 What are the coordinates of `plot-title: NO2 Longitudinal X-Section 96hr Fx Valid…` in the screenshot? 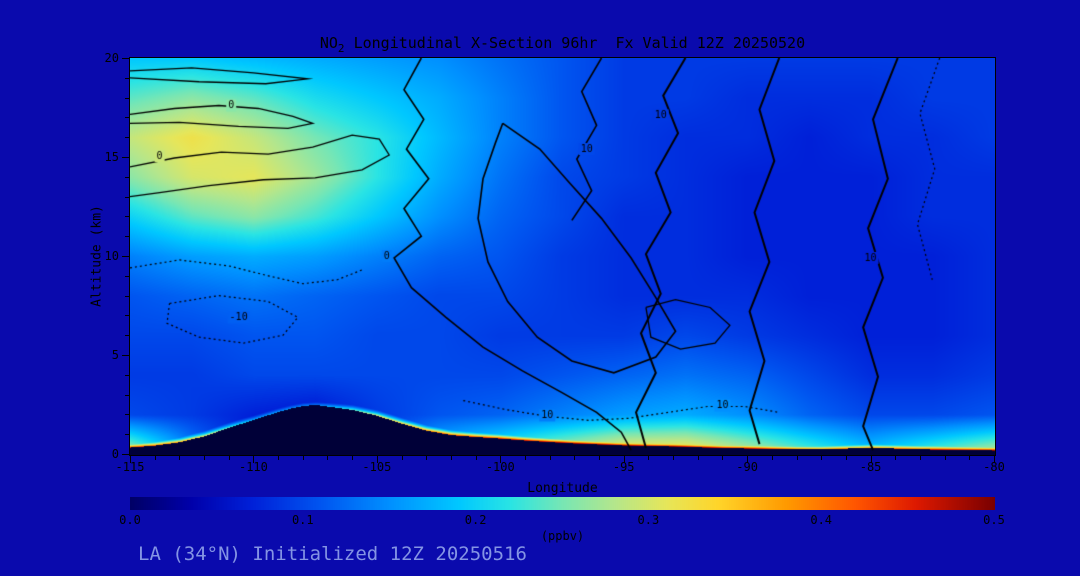 It's located at (562, 44).